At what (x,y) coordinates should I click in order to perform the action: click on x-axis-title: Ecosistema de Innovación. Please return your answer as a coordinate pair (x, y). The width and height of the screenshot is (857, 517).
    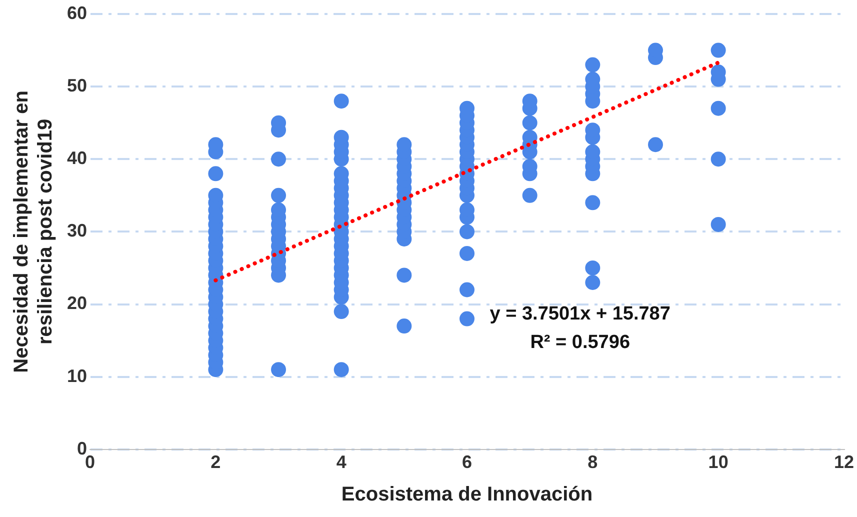
    Looking at the image, I should click on (467, 495).